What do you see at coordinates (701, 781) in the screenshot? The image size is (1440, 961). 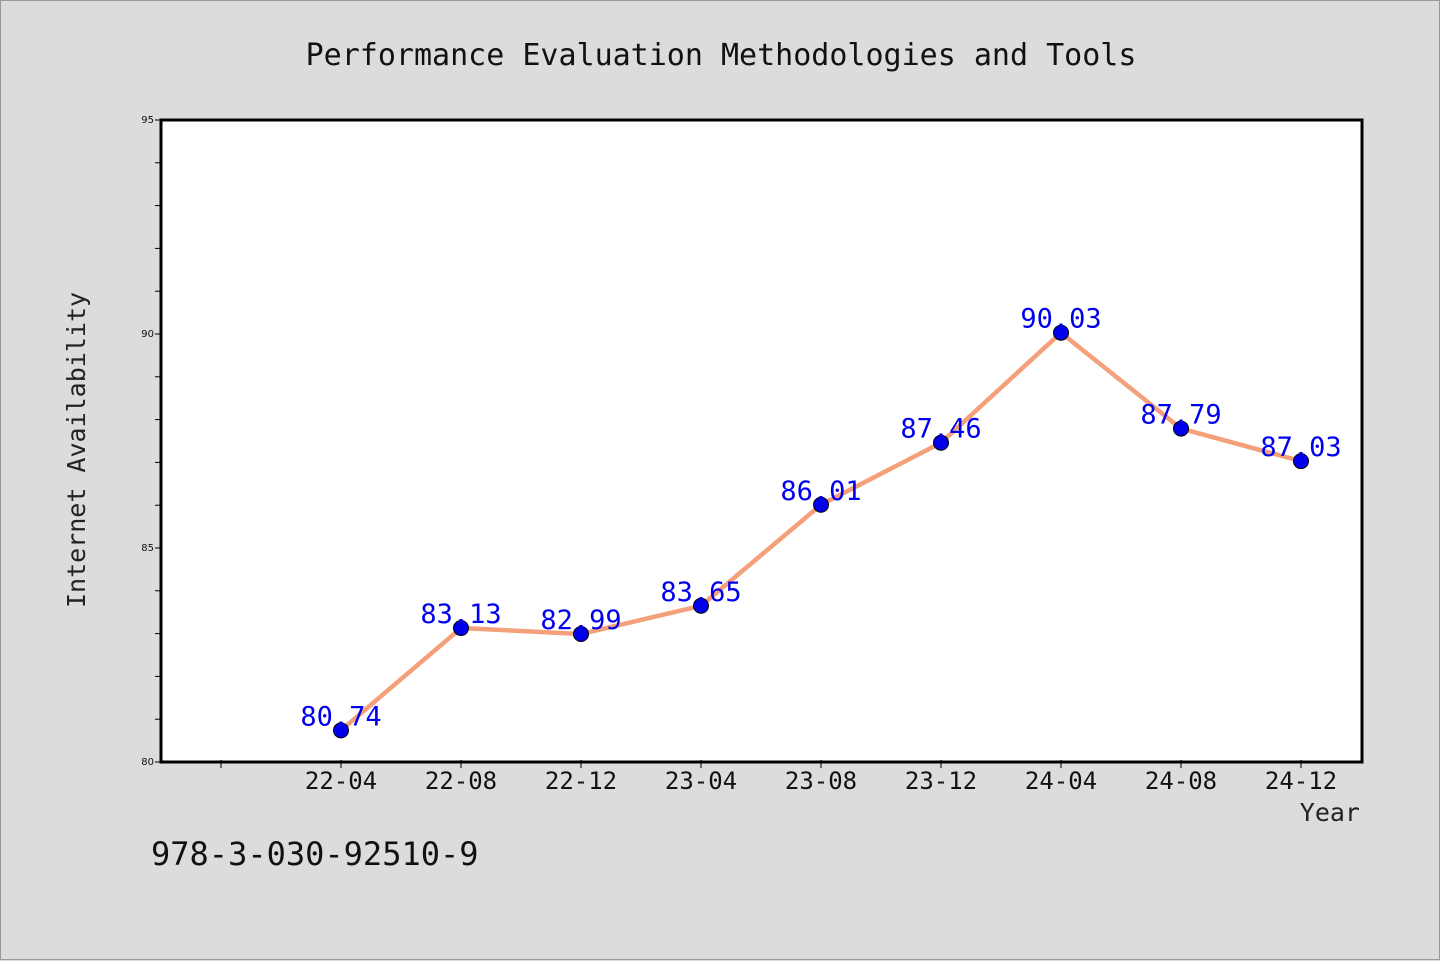 I see `x-tick-label: 23-04` at bounding box center [701, 781].